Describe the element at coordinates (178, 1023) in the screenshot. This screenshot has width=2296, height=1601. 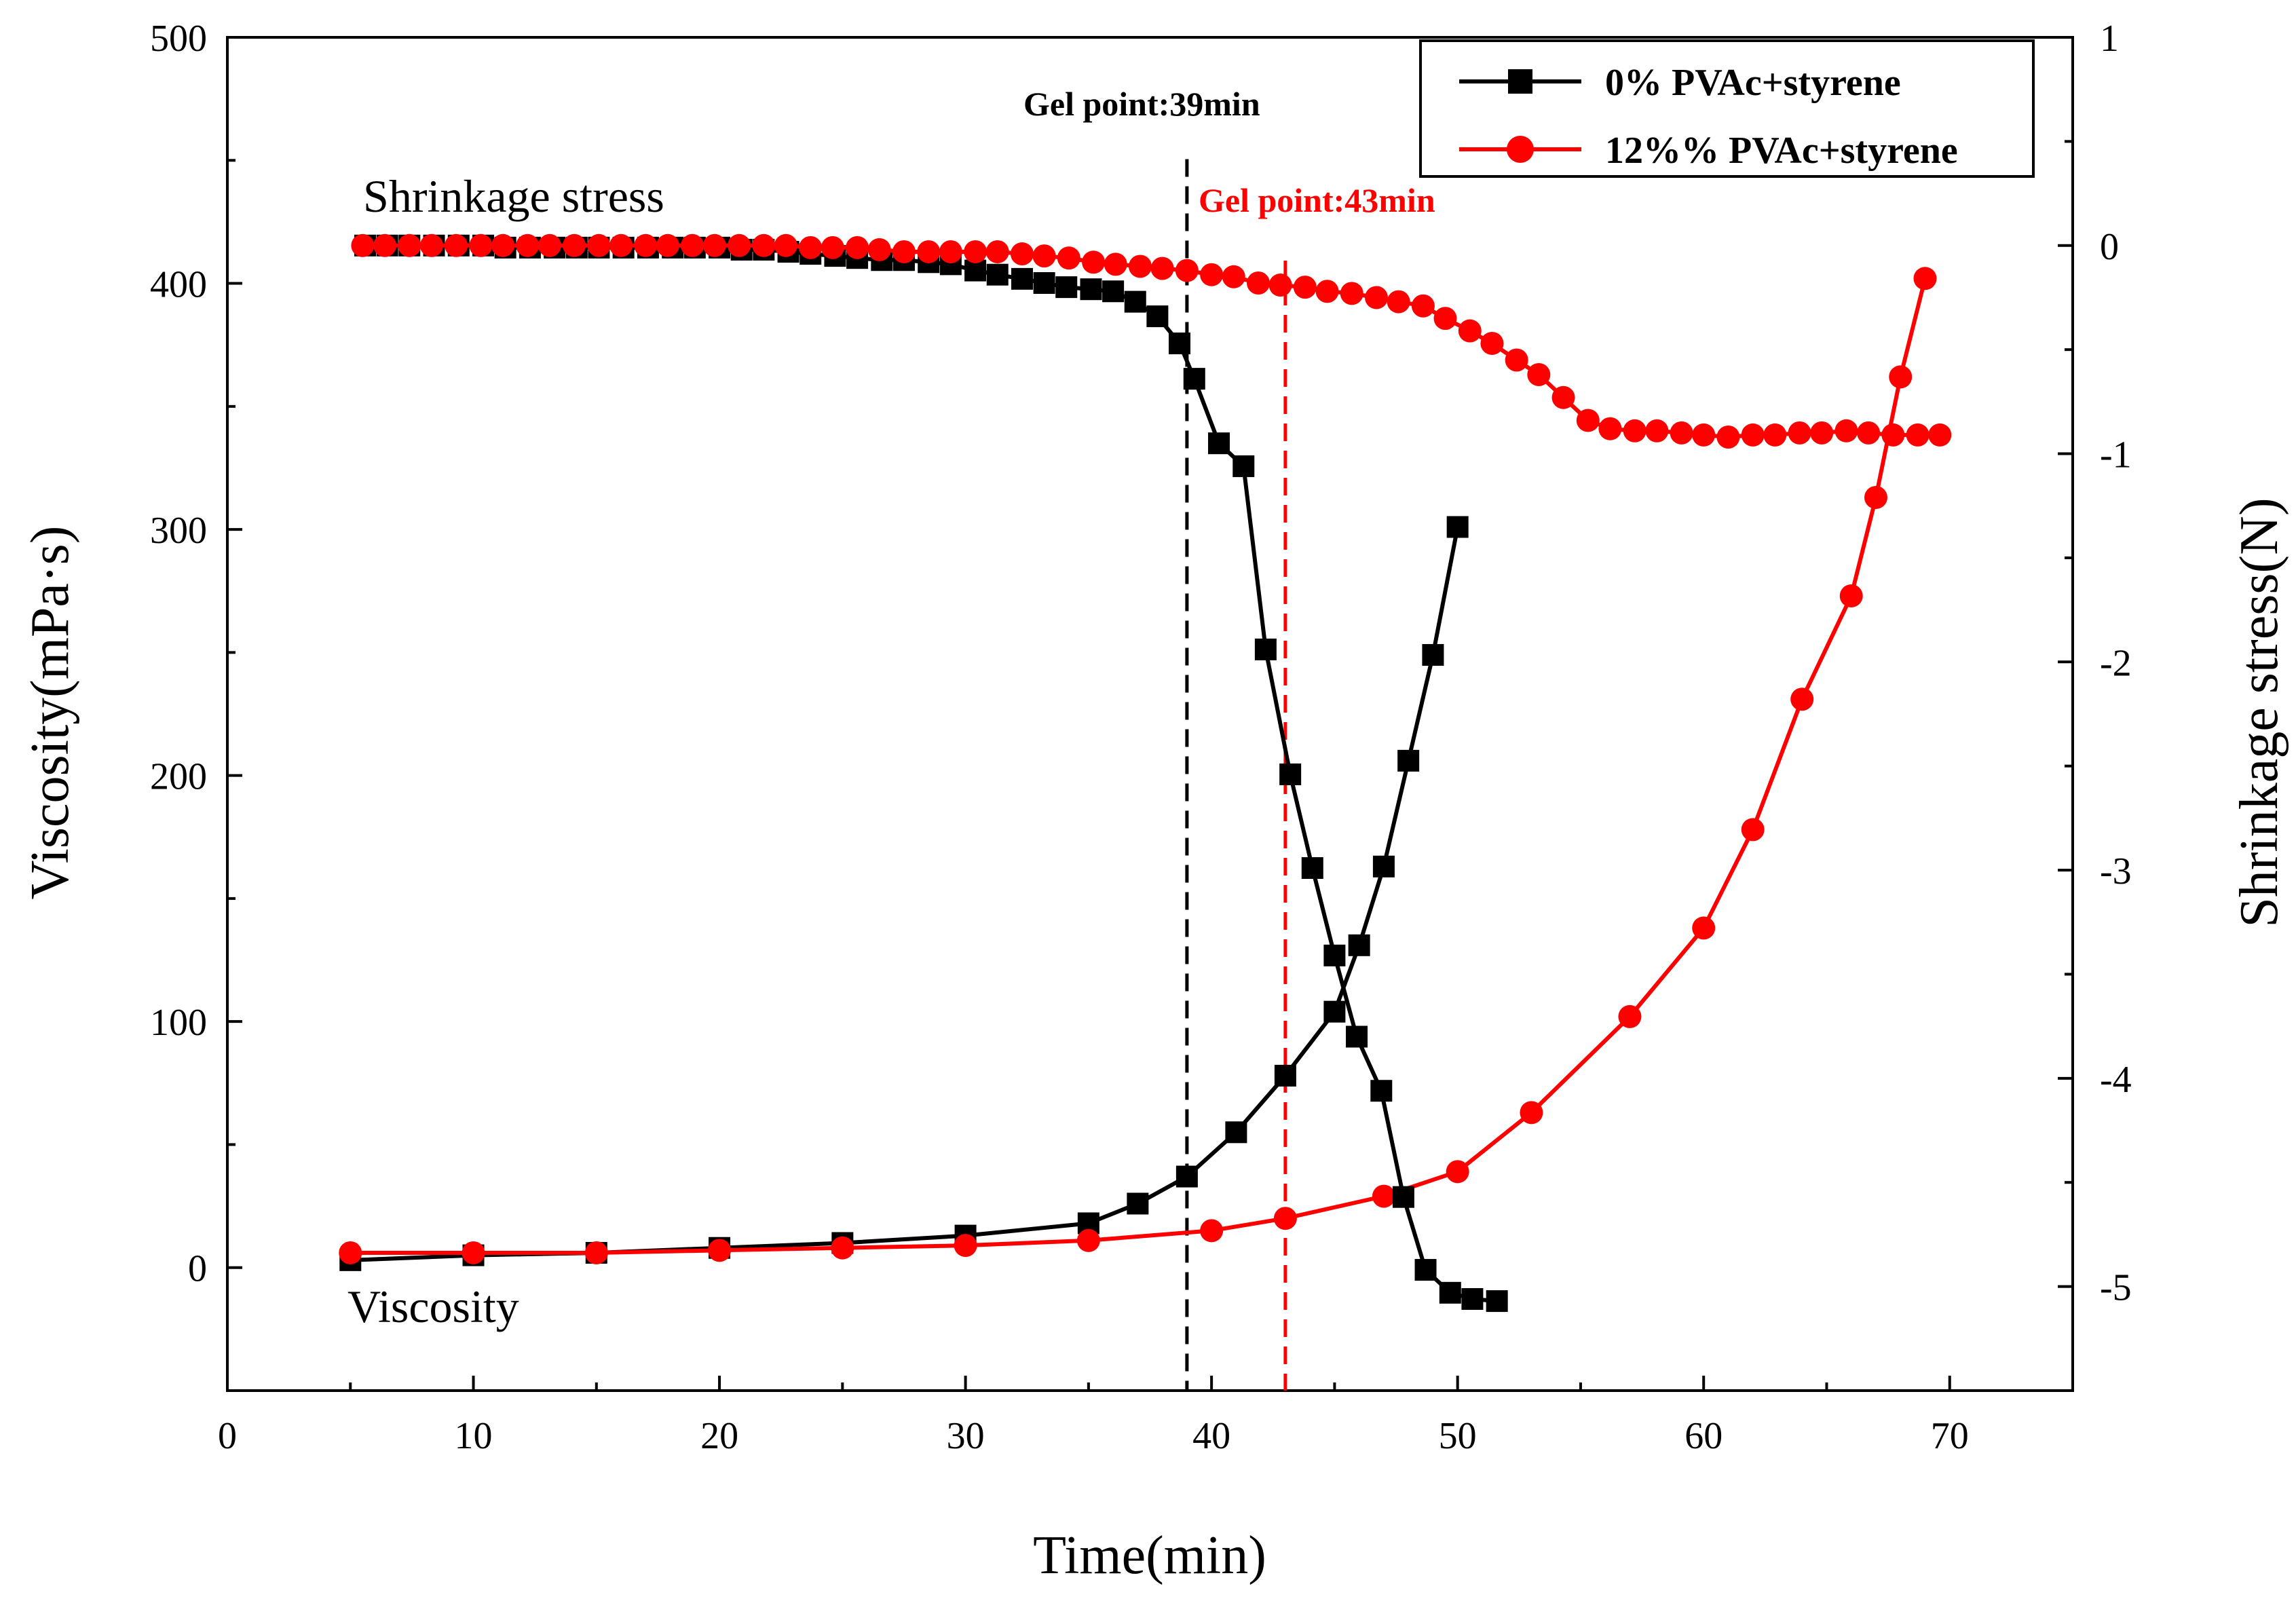
I see `y-left-tick-label: 100` at that location.